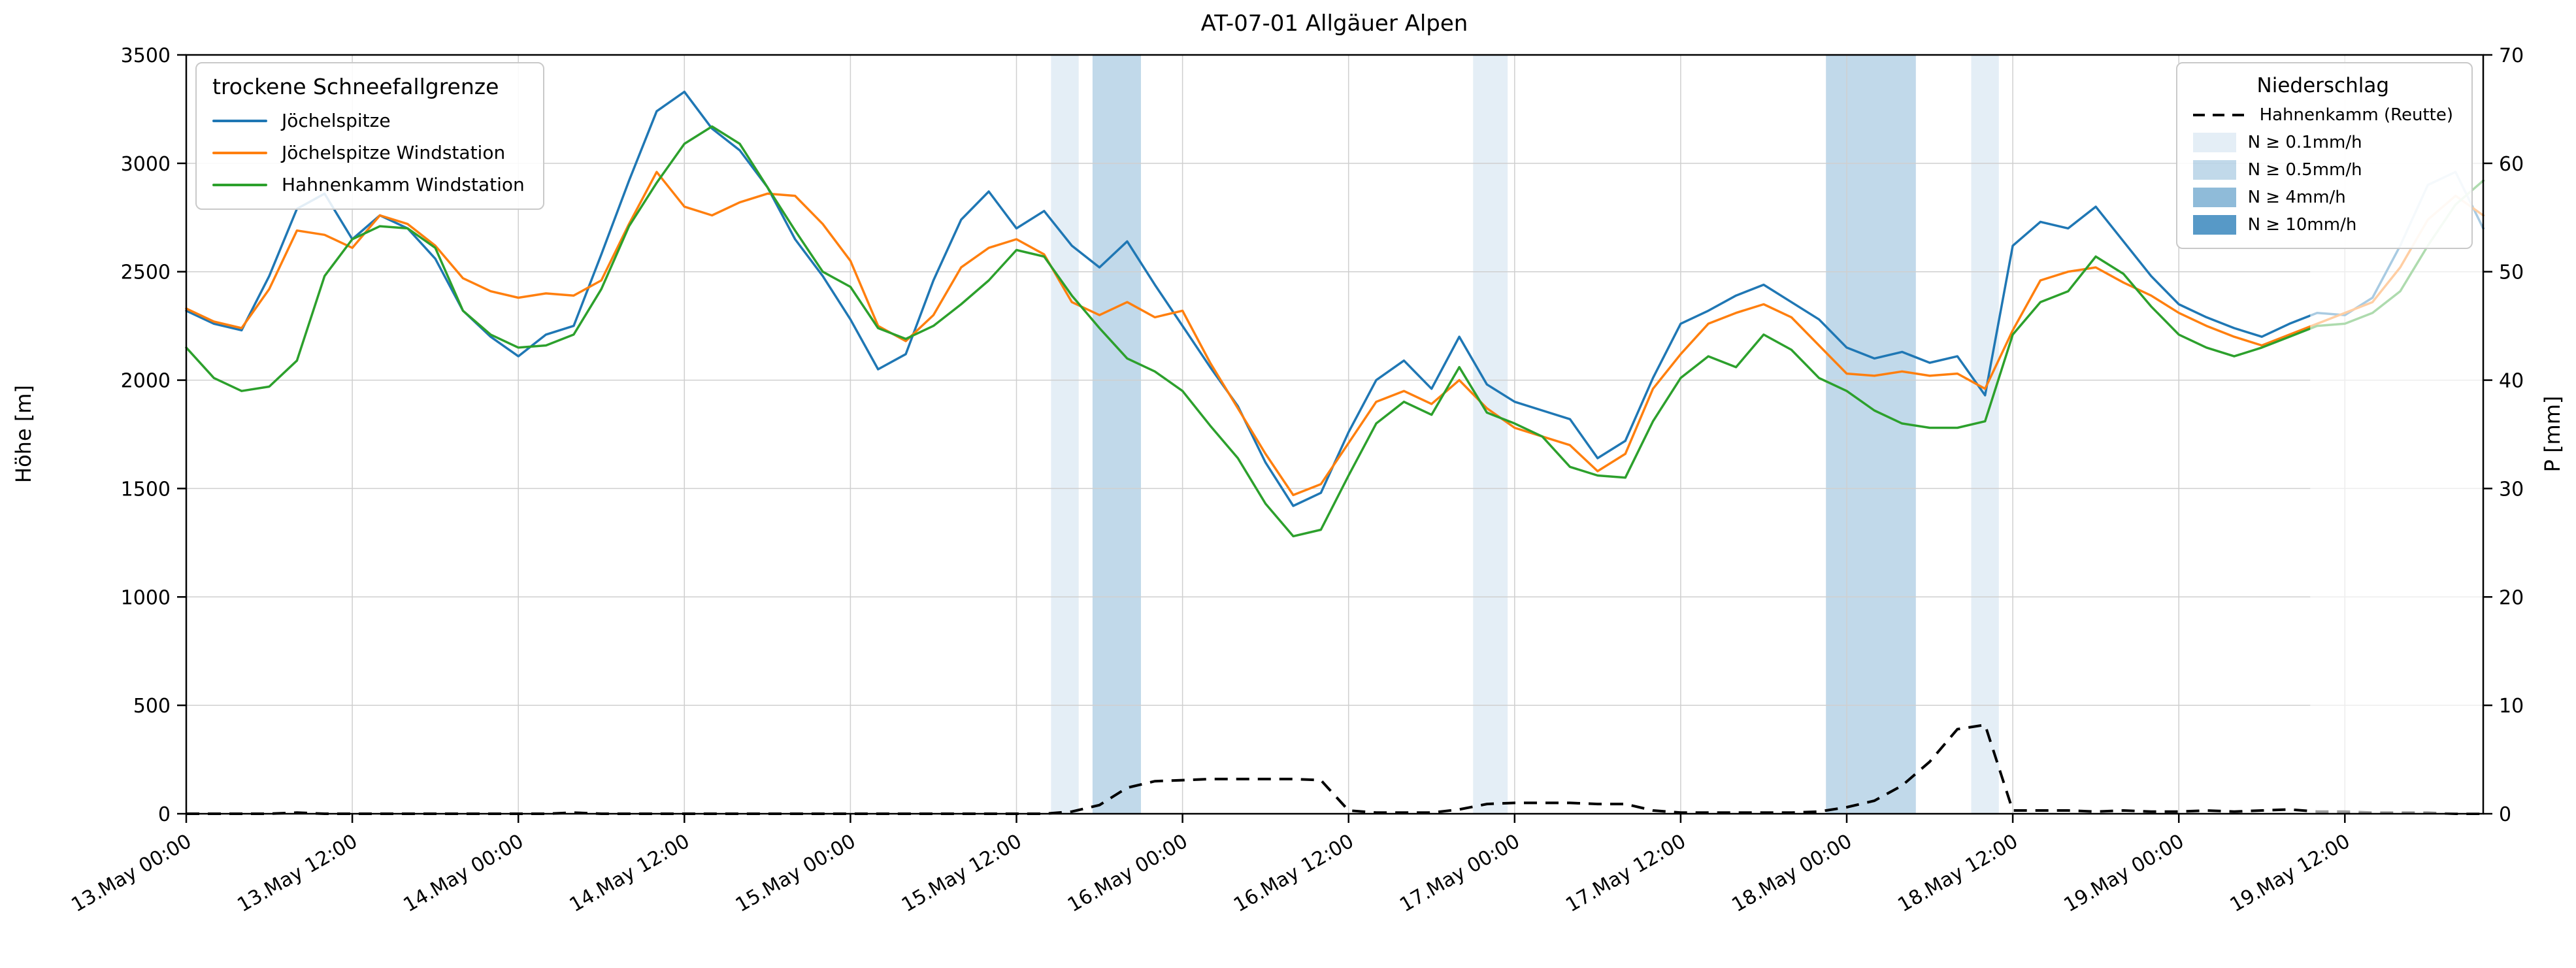  I want to click on y-tick-label-left: 3000, so click(146, 164).